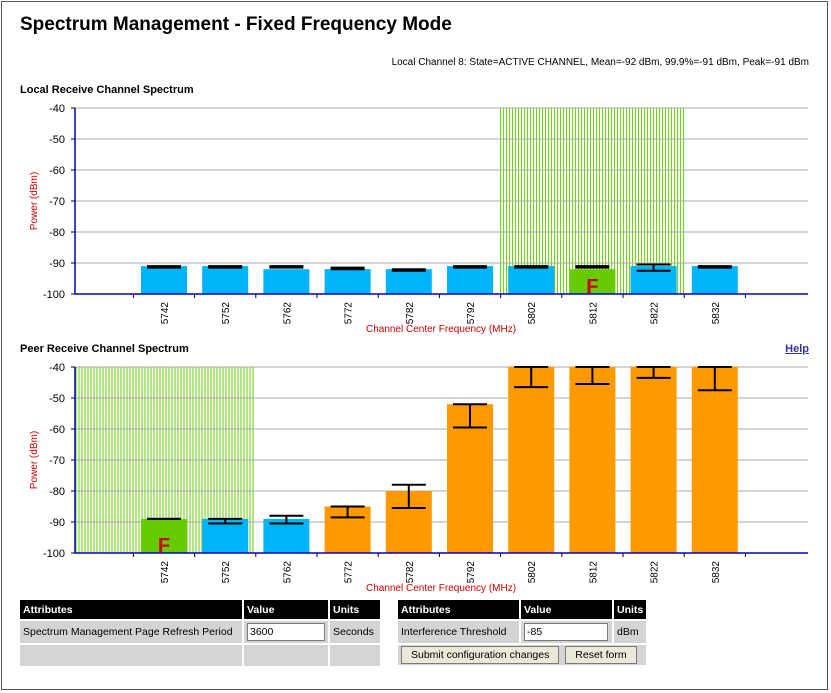  I want to click on help-link: Help, so click(797, 349).